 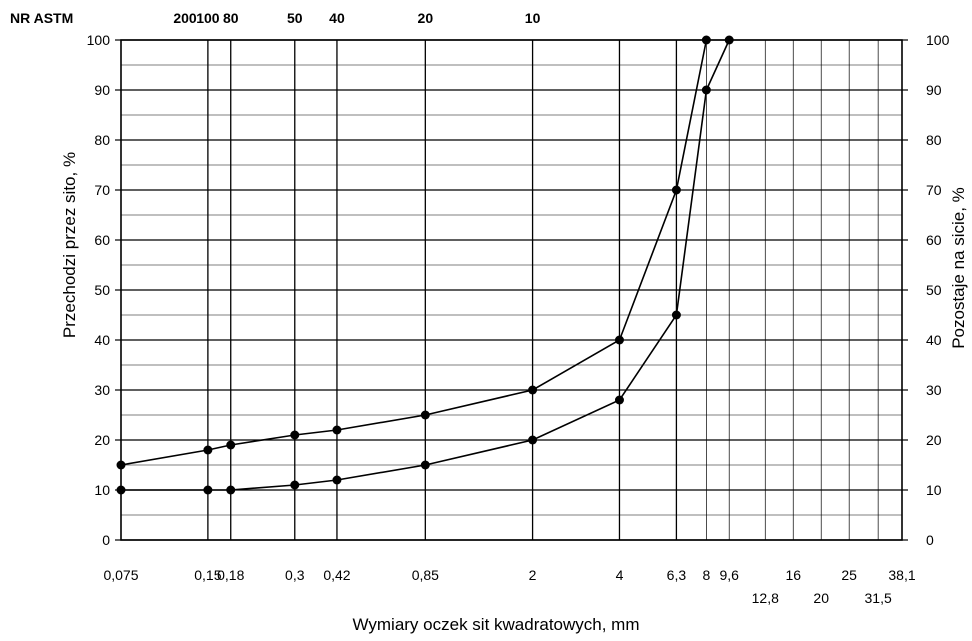 I want to click on y-tick-label: 10, so click(x=102, y=490).